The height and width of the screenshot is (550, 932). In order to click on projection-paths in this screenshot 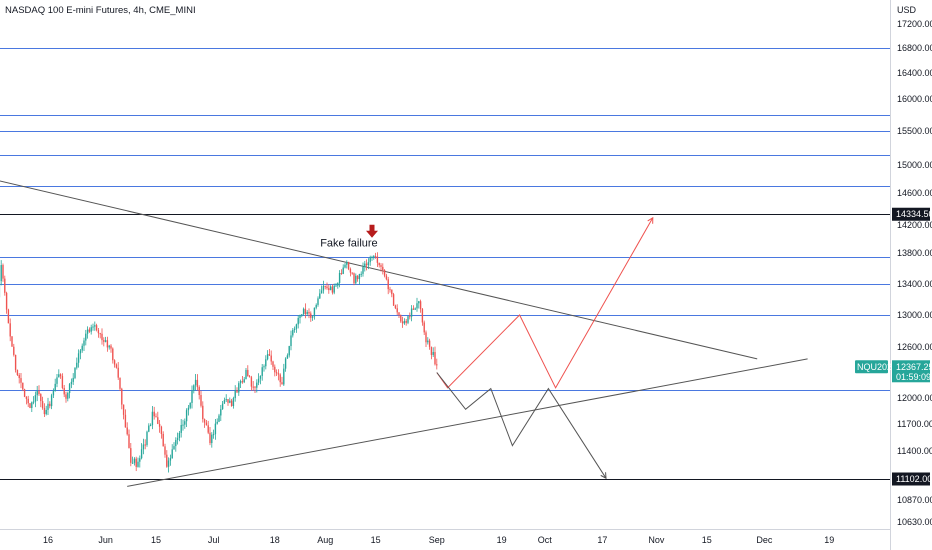, I will do `click(545, 348)`.